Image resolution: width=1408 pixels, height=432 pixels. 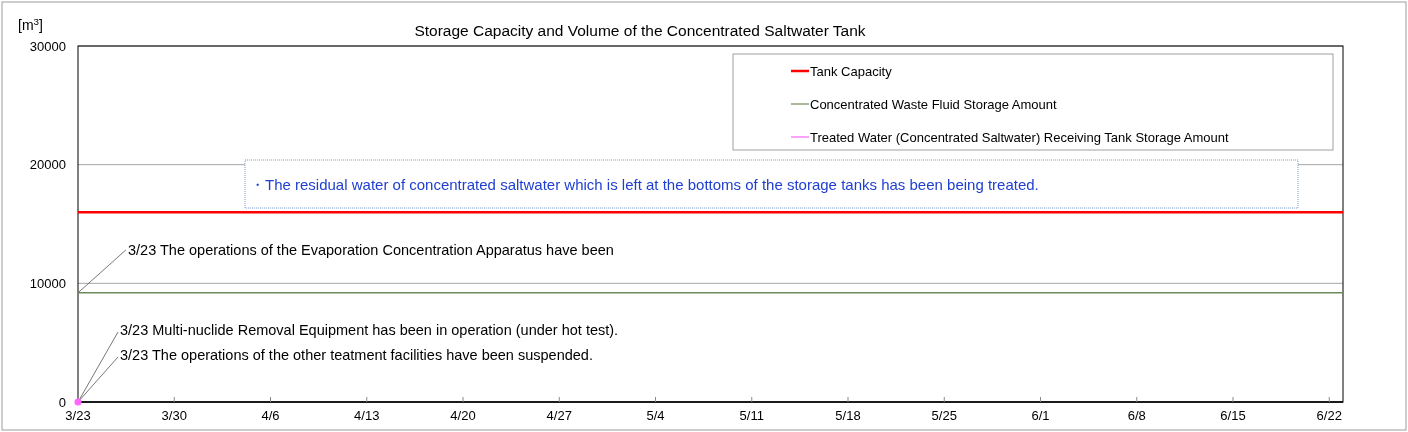 I want to click on x-tick-label: 5/4, so click(x=655, y=415).